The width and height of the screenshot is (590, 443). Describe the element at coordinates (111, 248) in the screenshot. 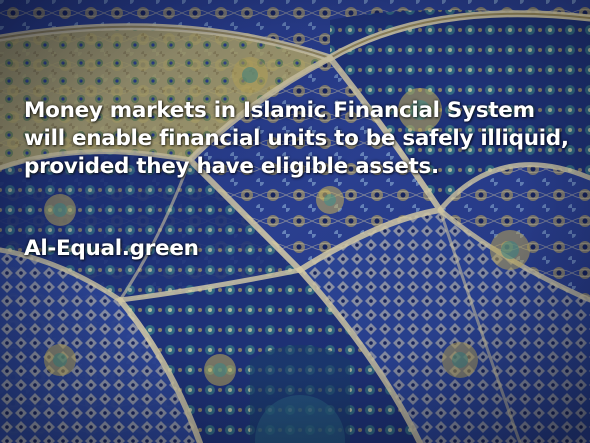

I see `attribution: Al-Equal.green` at that location.